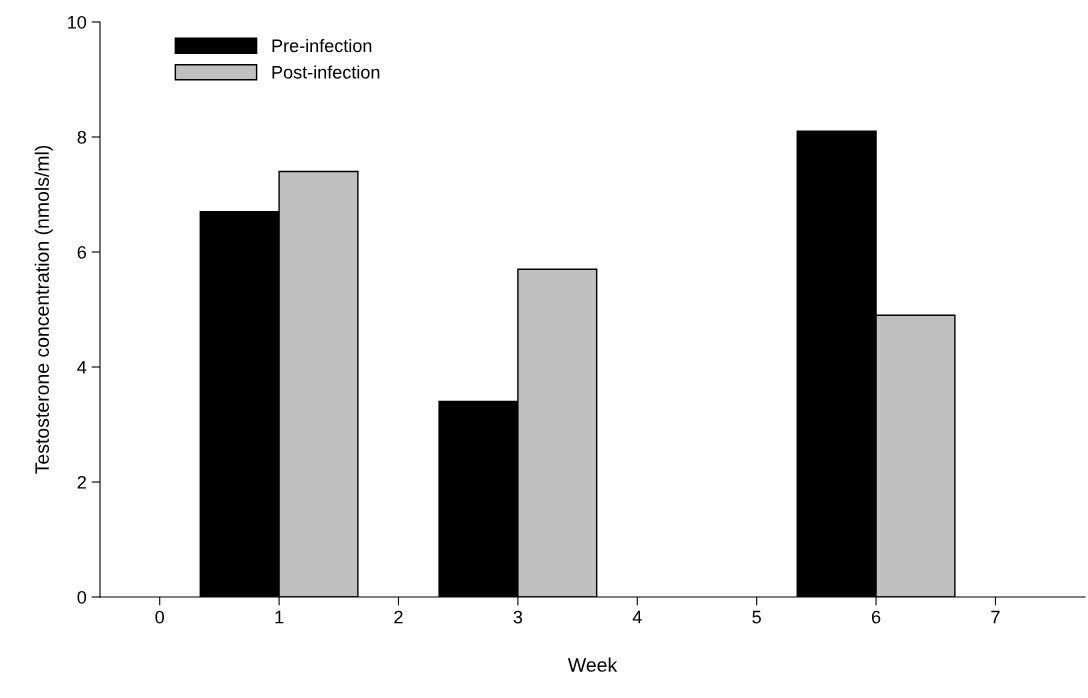  What do you see at coordinates (322, 45) in the screenshot?
I see `legend-label: Pre-infection` at bounding box center [322, 45].